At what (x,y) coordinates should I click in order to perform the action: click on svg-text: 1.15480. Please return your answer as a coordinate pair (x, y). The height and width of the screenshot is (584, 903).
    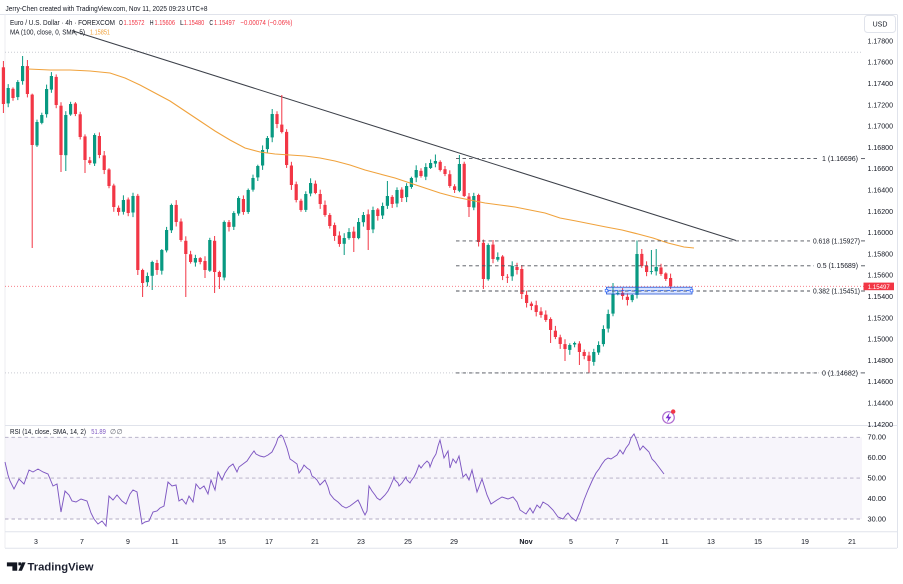
    Looking at the image, I should click on (194, 22).